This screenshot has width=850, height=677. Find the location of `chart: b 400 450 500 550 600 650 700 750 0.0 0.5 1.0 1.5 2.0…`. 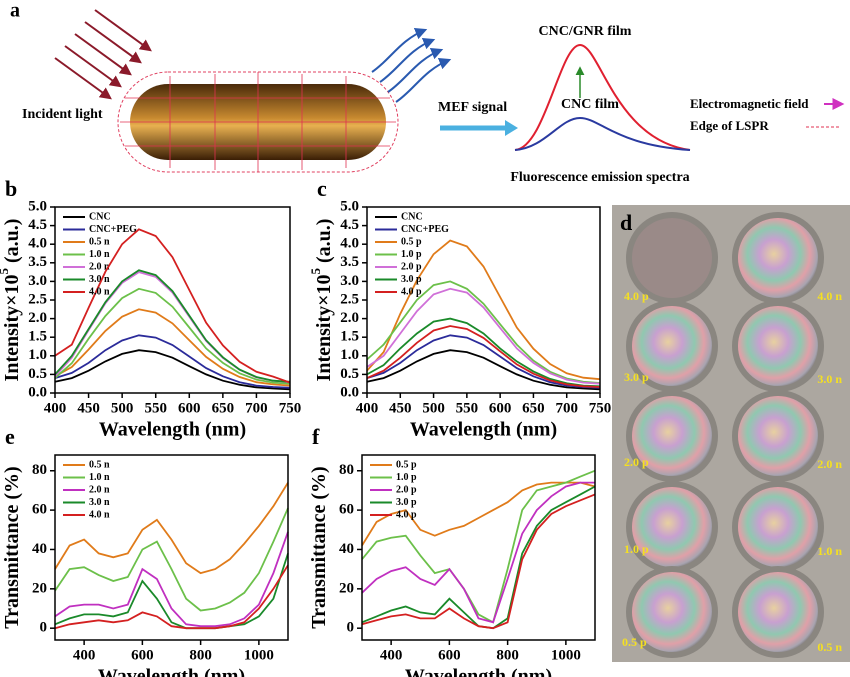

chart: b 400 450 500 550 600 650 700 750 0.0 0.5 1.0 1.5 2.0… is located at coordinates (150, 308).